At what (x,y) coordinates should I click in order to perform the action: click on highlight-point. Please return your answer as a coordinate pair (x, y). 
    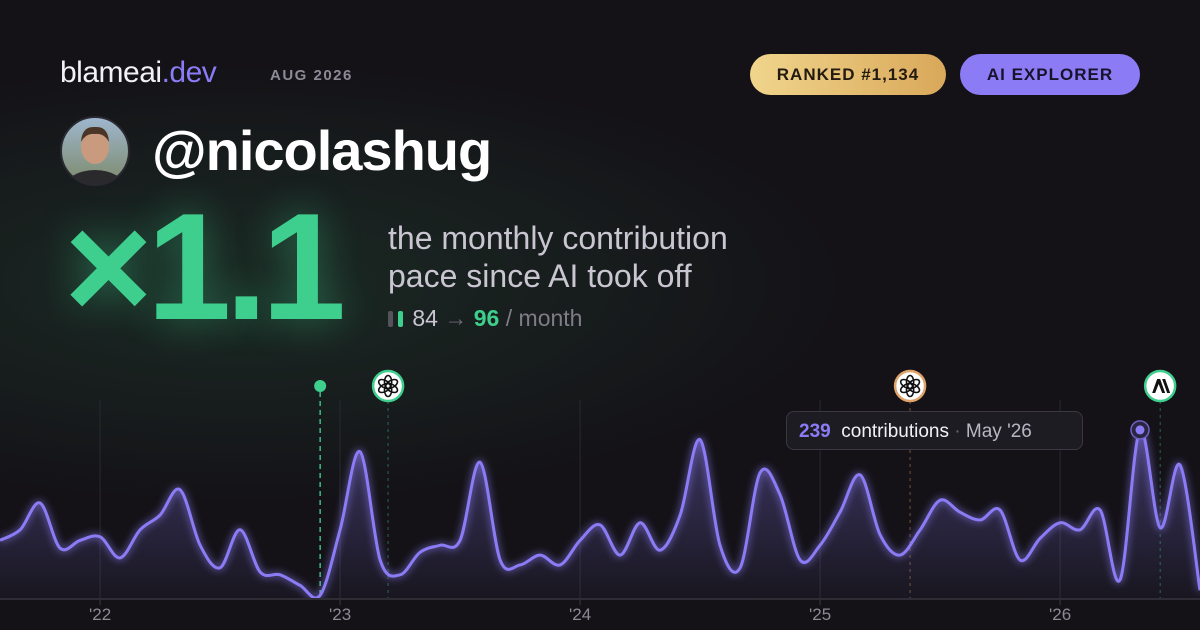
    Looking at the image, I should click on (1140, 430).